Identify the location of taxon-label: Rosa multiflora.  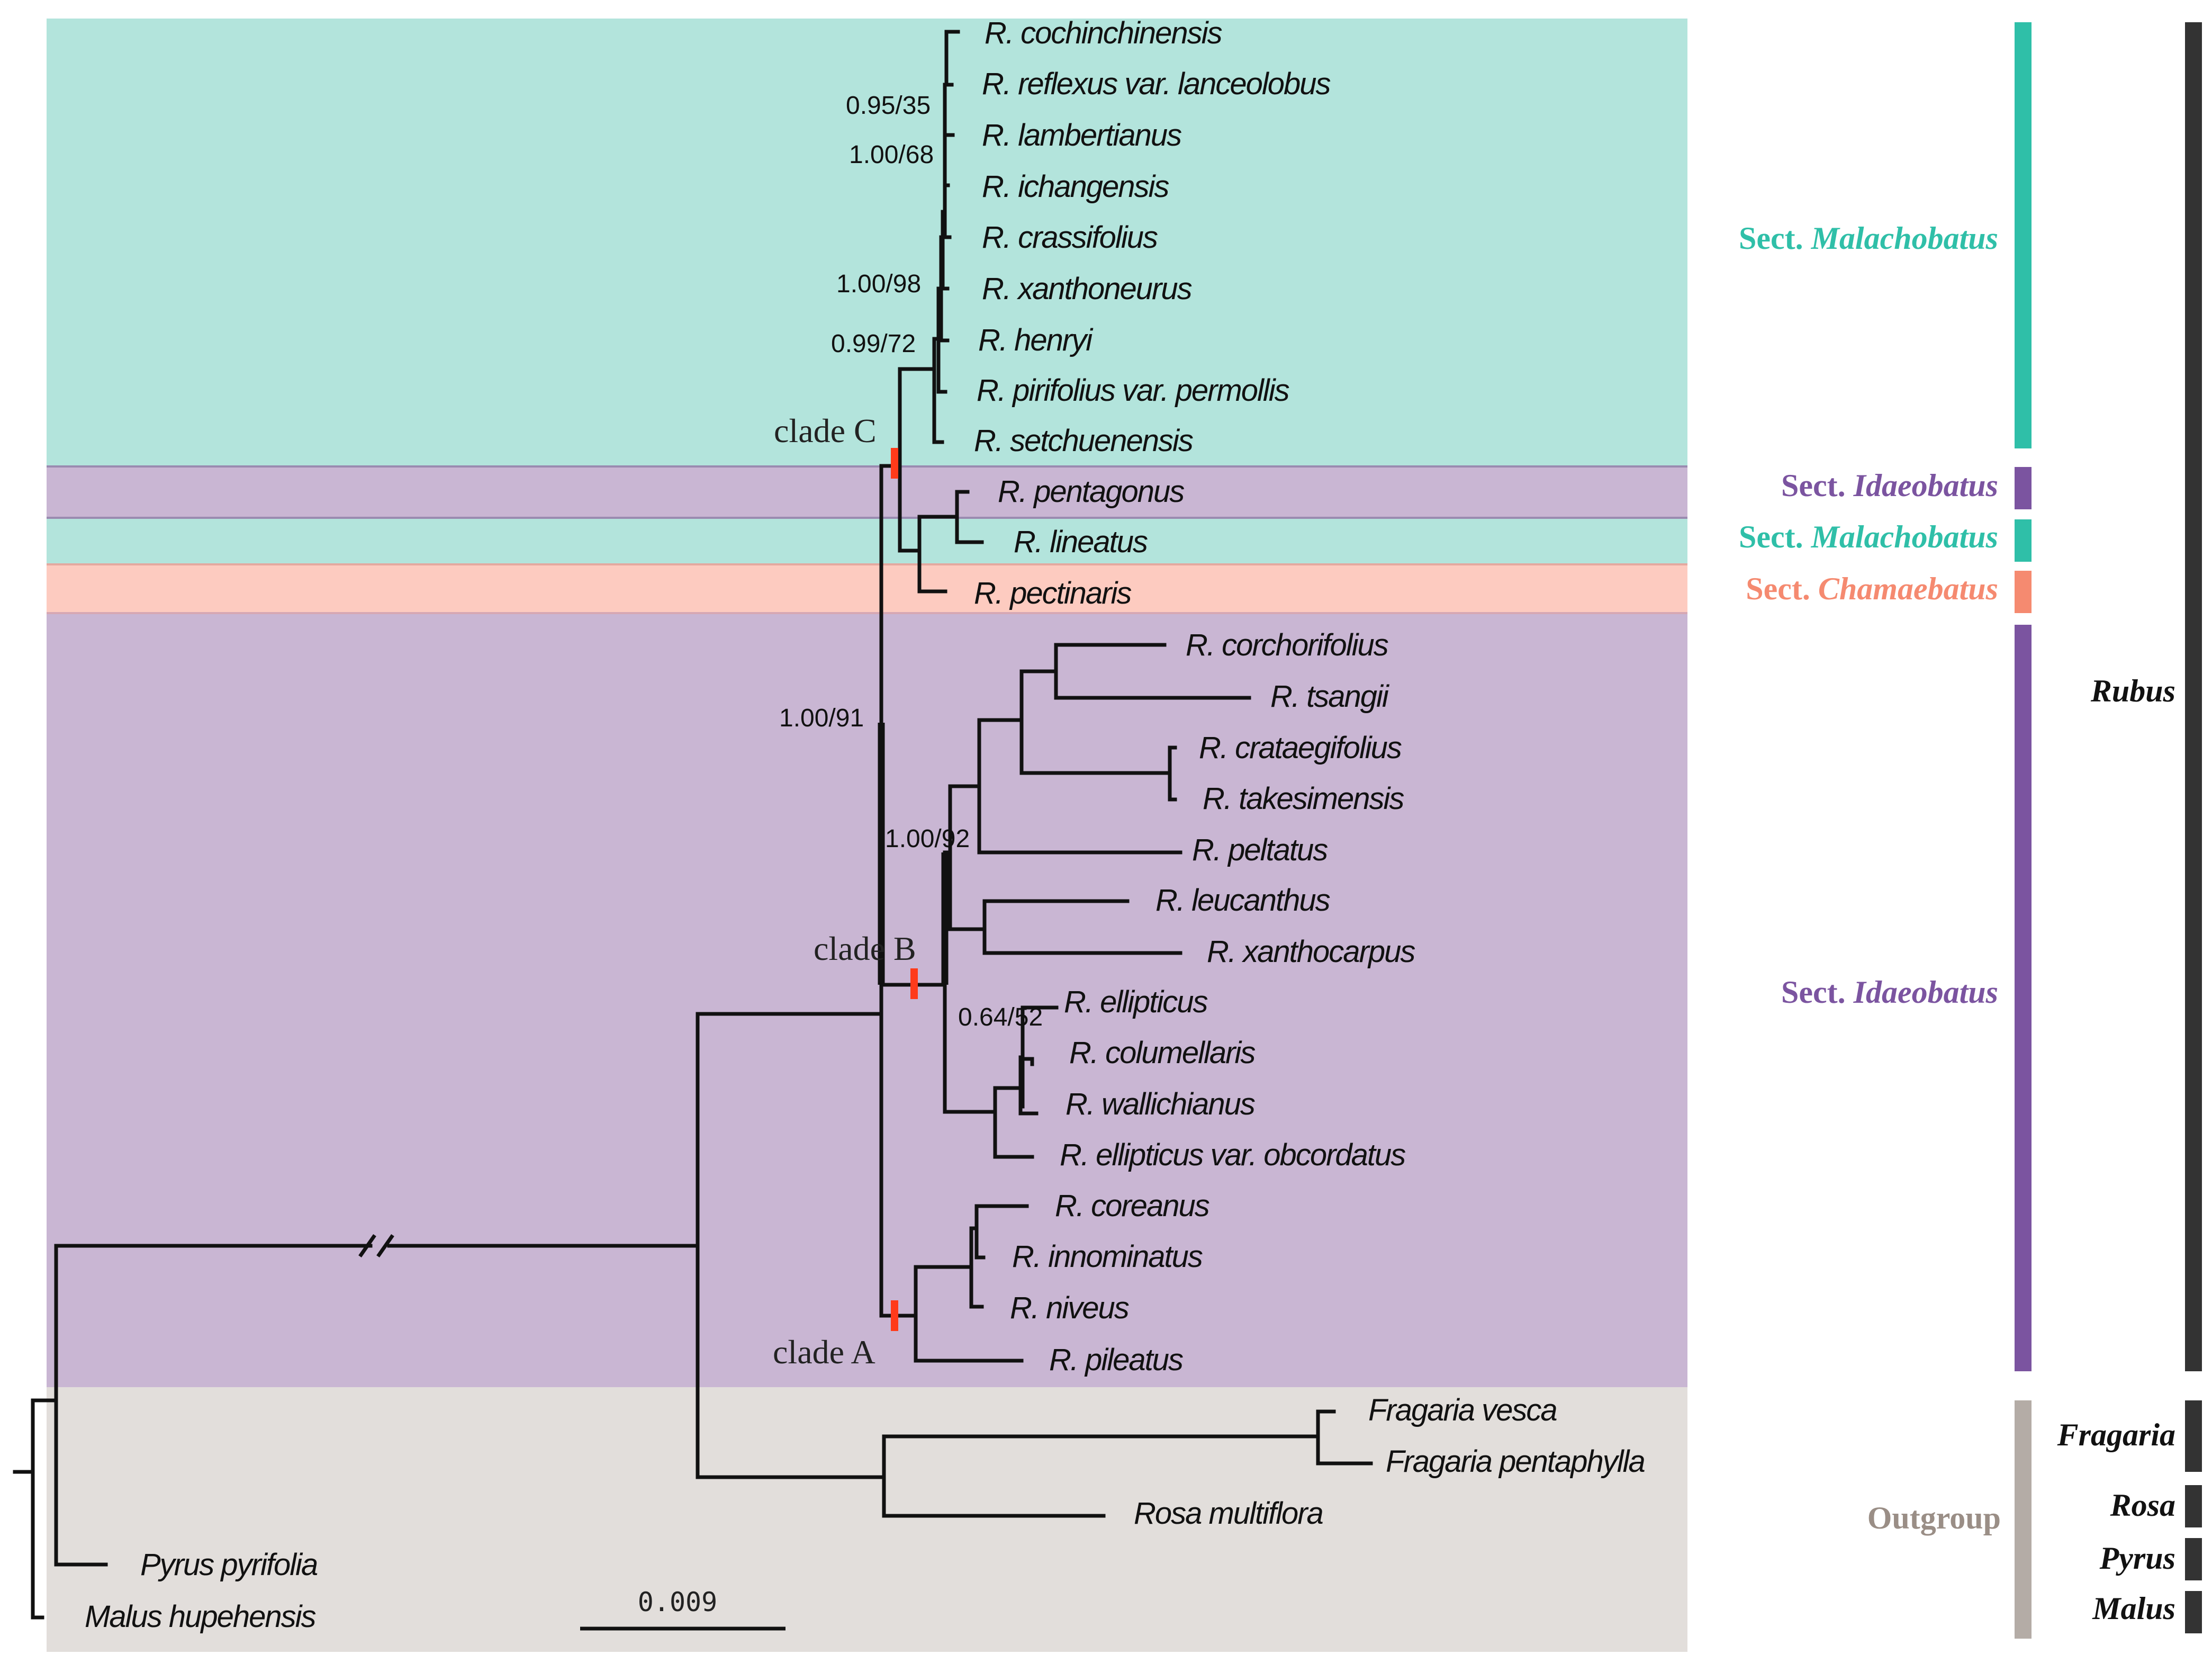
(1228, 1513).